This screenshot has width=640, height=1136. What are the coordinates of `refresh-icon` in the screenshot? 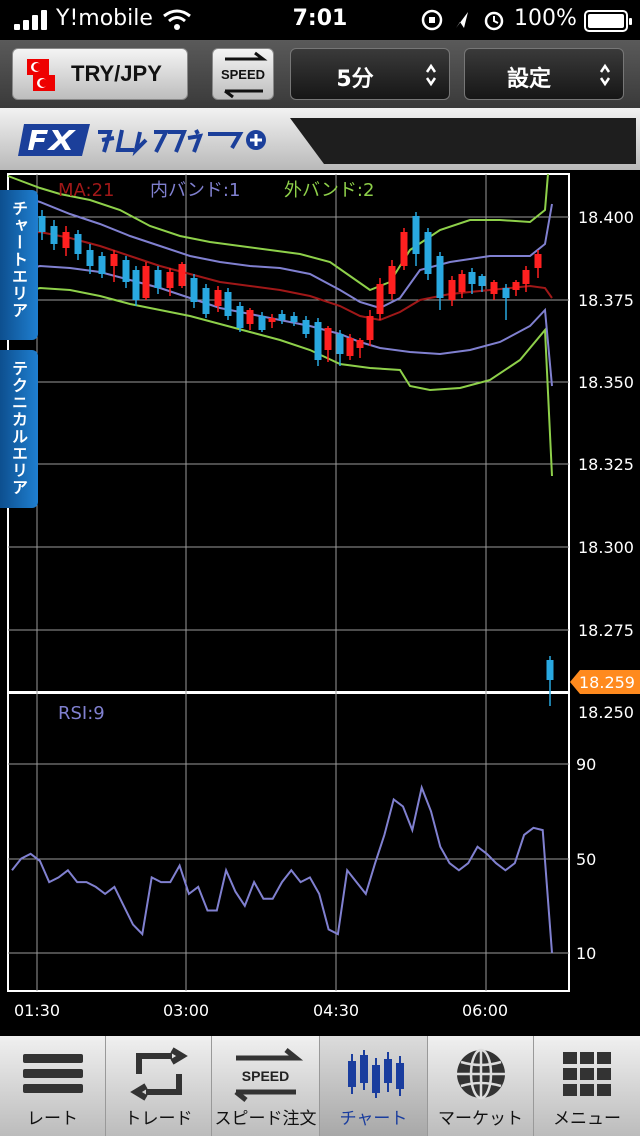 It's located at (159, 1074).